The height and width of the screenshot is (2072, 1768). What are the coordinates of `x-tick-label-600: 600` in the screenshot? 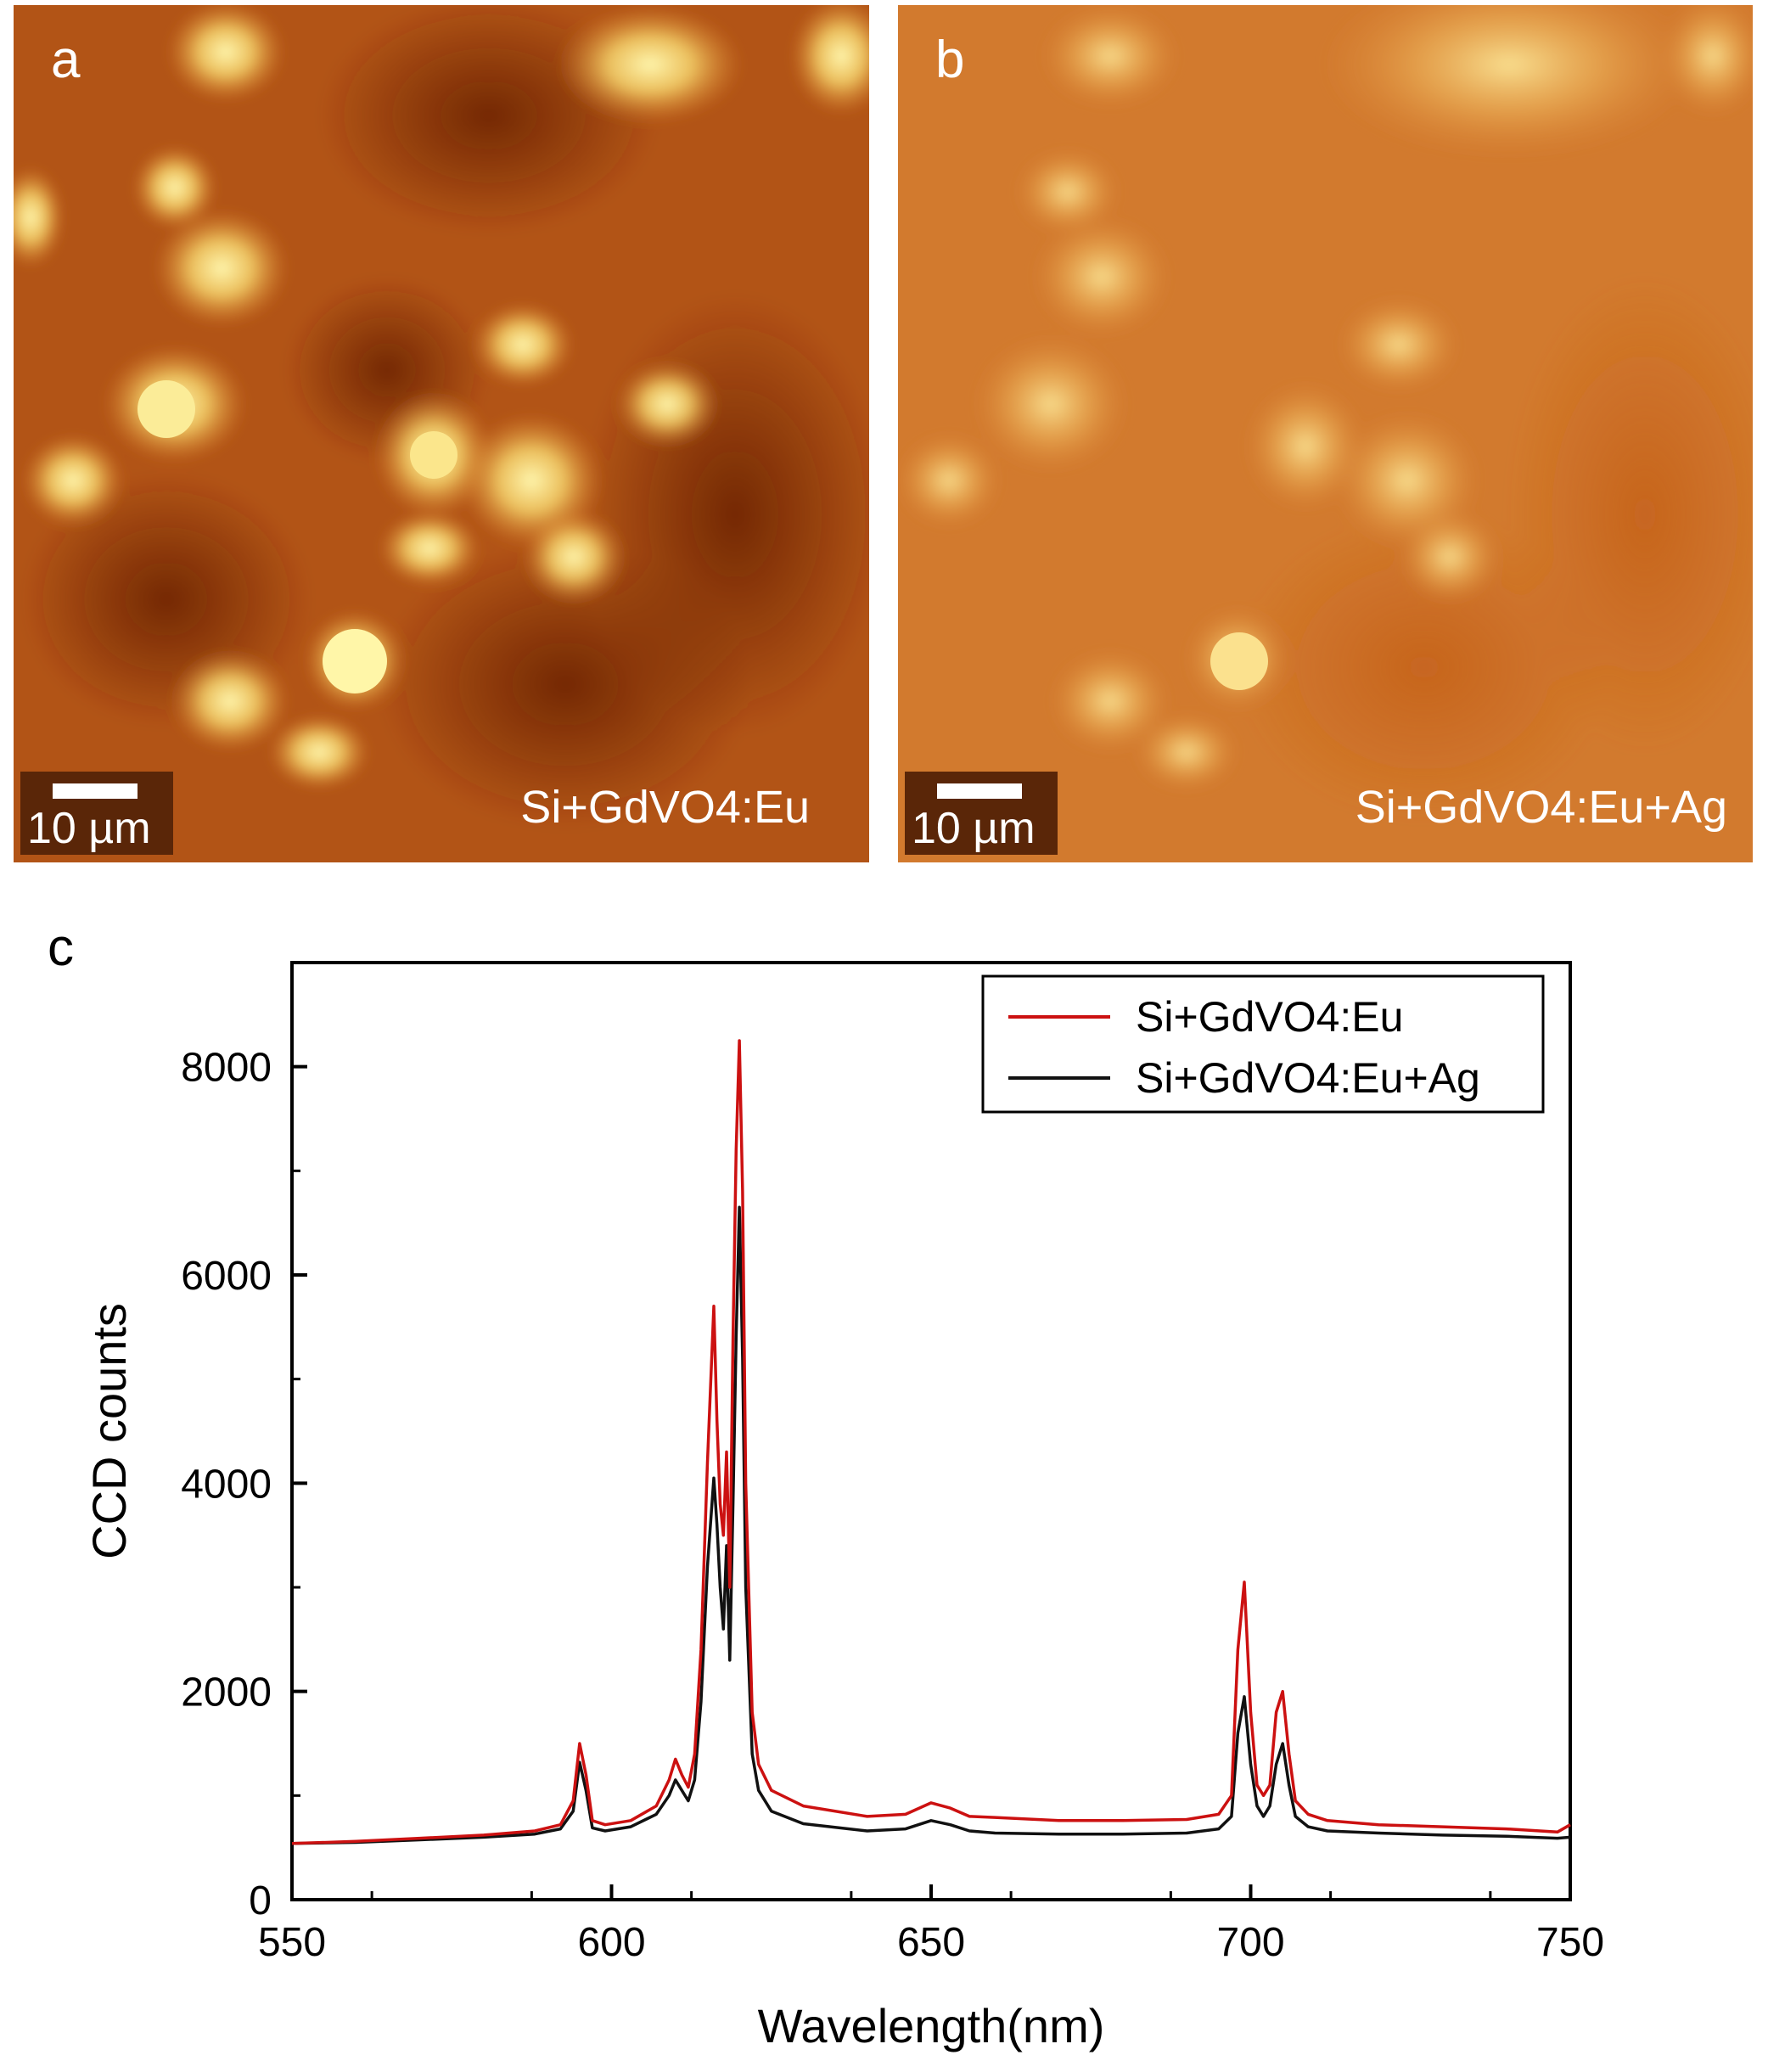 It's located at (611, 1942).